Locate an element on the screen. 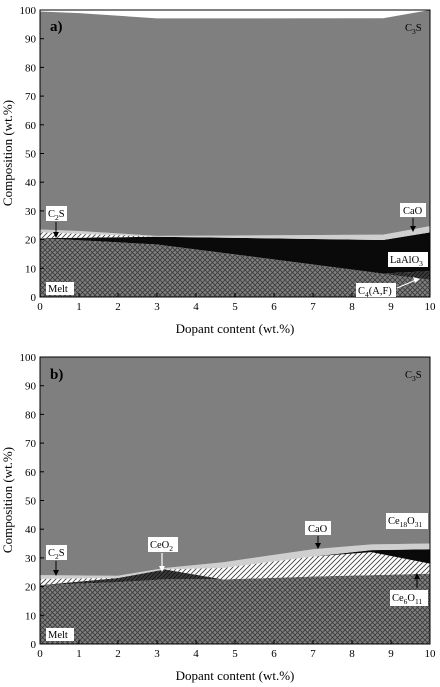  panel-b-area-melt is located at coordinates (235, 608).